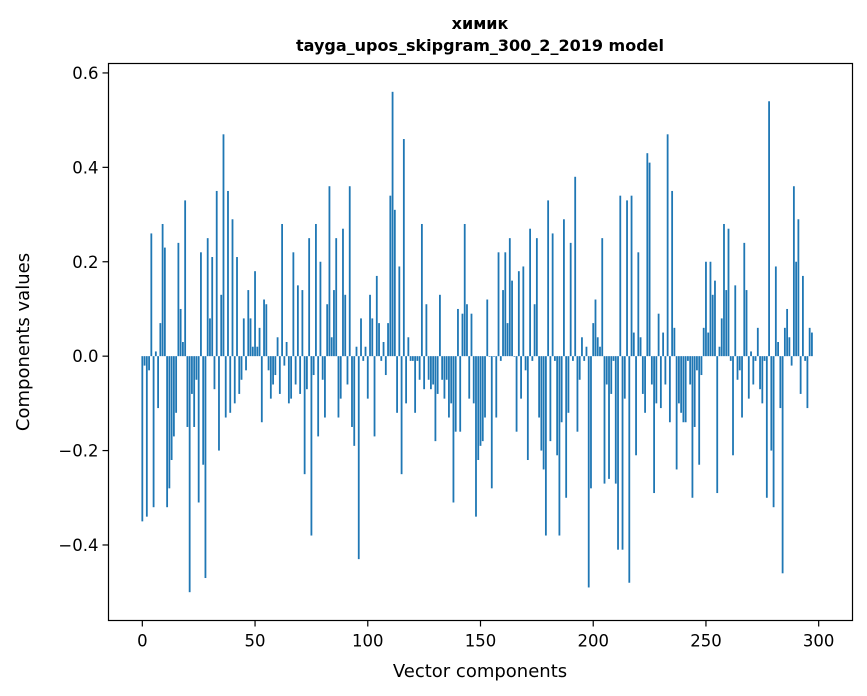  What do you see at coordinates (142, 641) in the screenshot?
I see `x-tick-label: 0` at bounding box center [142, 641].